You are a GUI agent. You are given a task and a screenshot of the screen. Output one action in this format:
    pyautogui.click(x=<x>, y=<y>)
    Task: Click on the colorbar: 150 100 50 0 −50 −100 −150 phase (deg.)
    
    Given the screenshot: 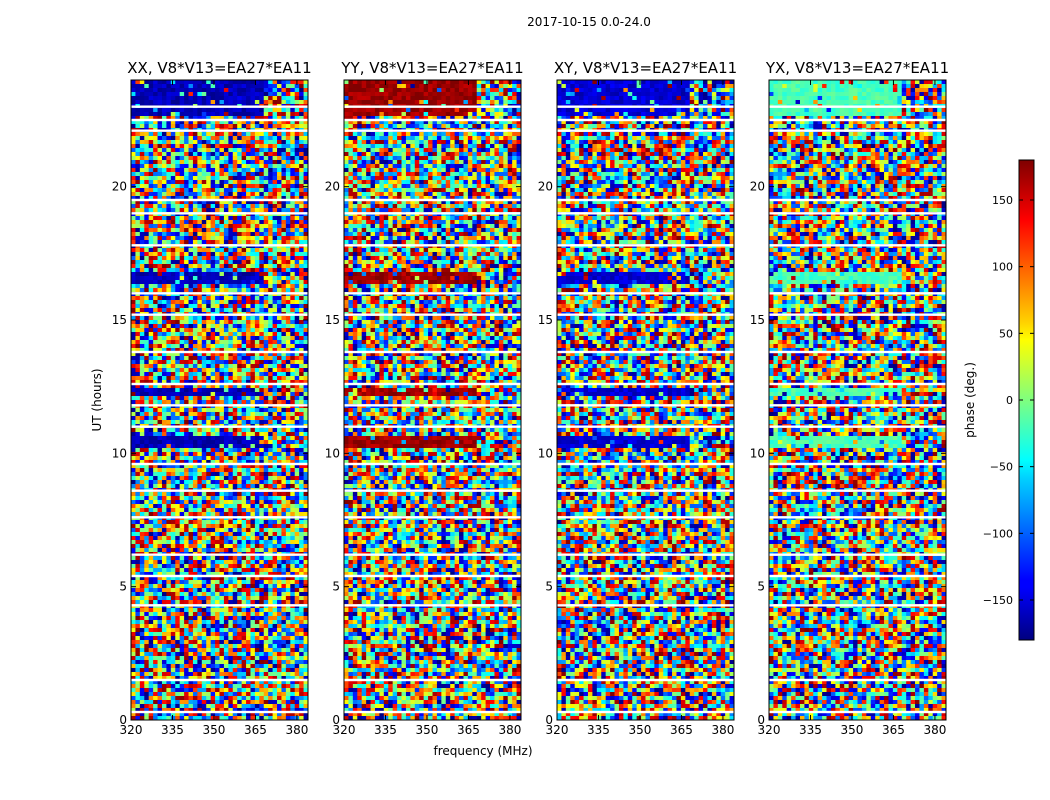 What is the action you would take?
    pyautogui.click(x=999, y=400)
    